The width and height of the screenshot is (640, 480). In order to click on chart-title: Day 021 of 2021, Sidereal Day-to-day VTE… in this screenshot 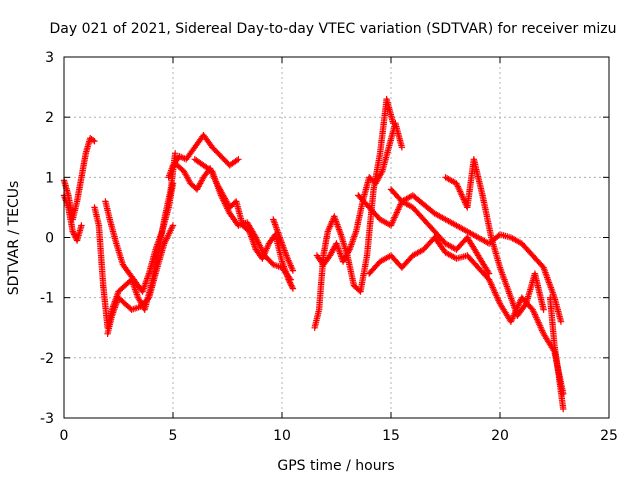, I will do `click(333, 29)`.